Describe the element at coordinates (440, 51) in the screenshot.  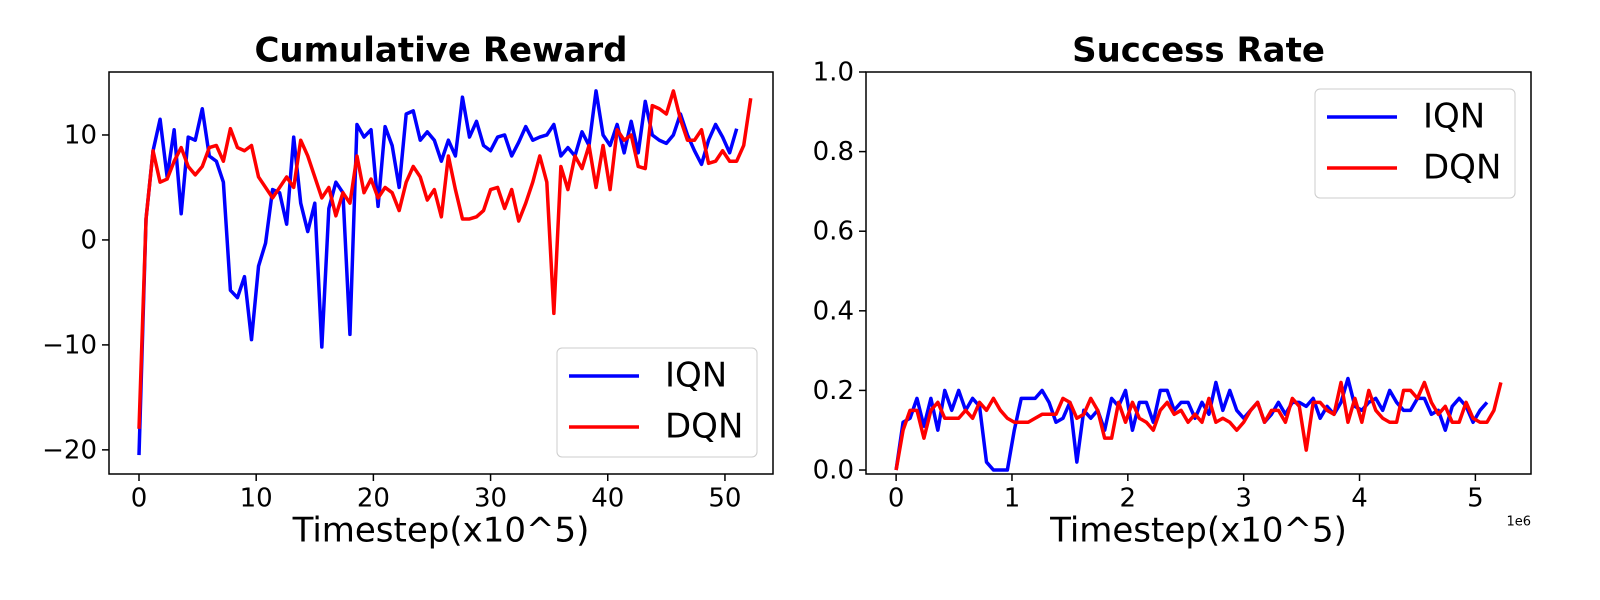
I see `chart-title: Cumulative Reward` at that location.